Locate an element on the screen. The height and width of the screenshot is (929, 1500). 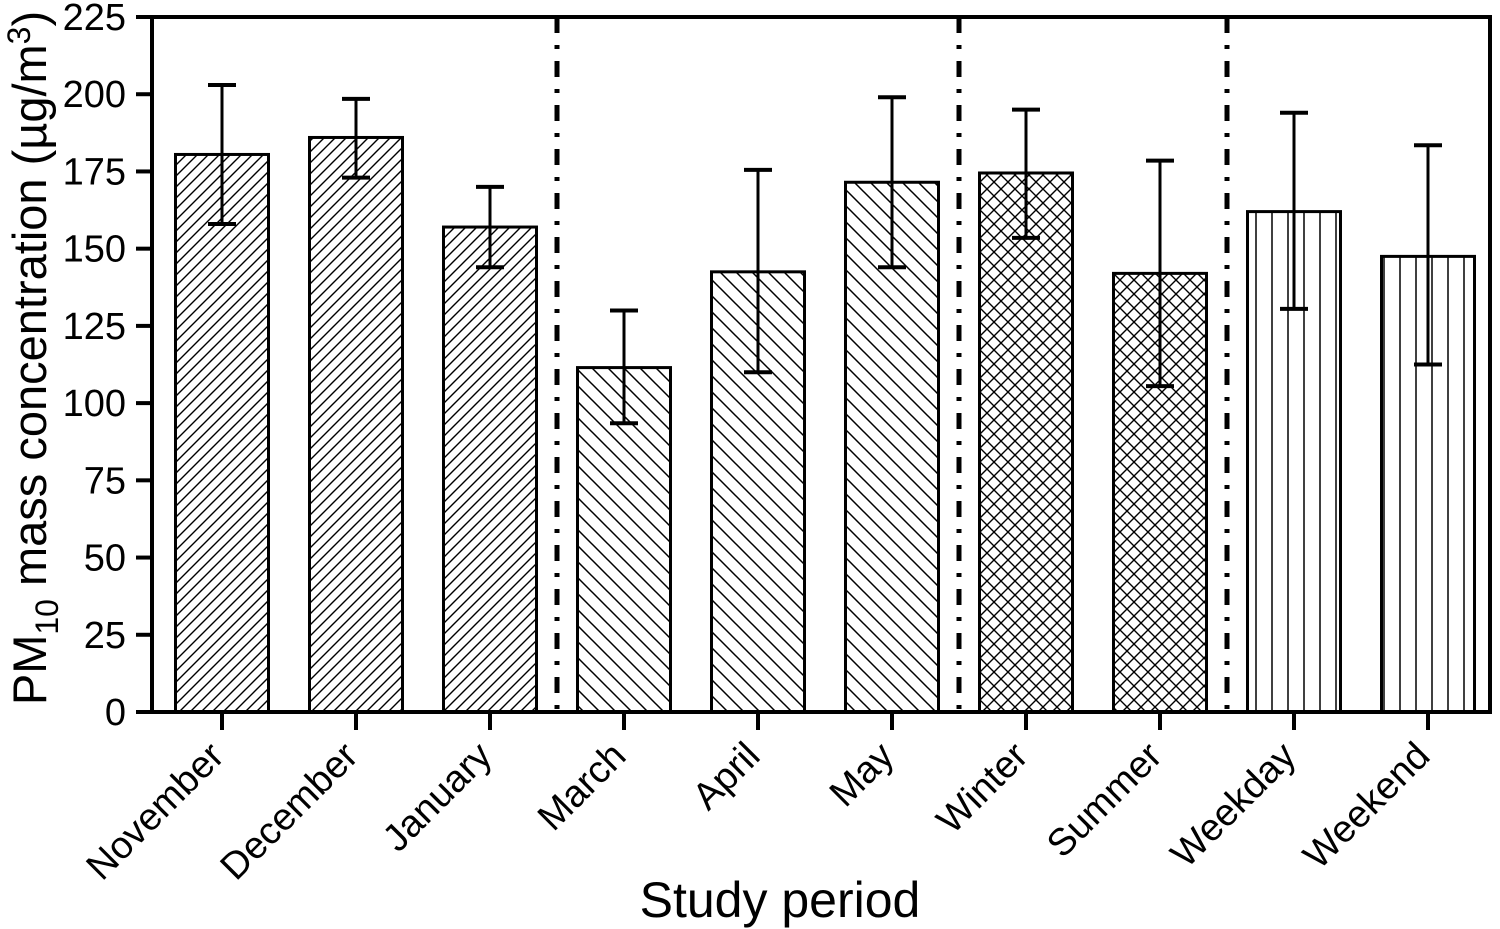
bar-january is located at coordinates (490, 469).